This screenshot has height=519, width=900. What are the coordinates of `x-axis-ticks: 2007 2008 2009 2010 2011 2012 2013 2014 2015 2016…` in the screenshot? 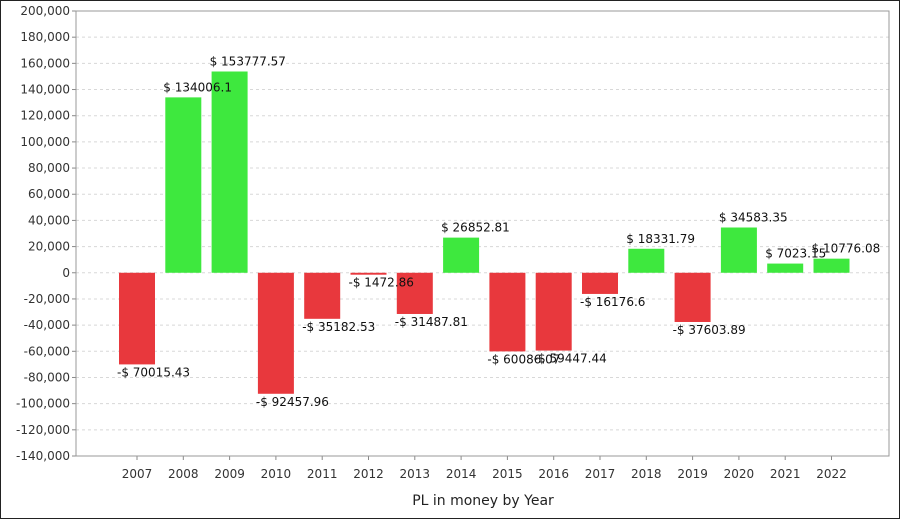 It's located at (484, 468).